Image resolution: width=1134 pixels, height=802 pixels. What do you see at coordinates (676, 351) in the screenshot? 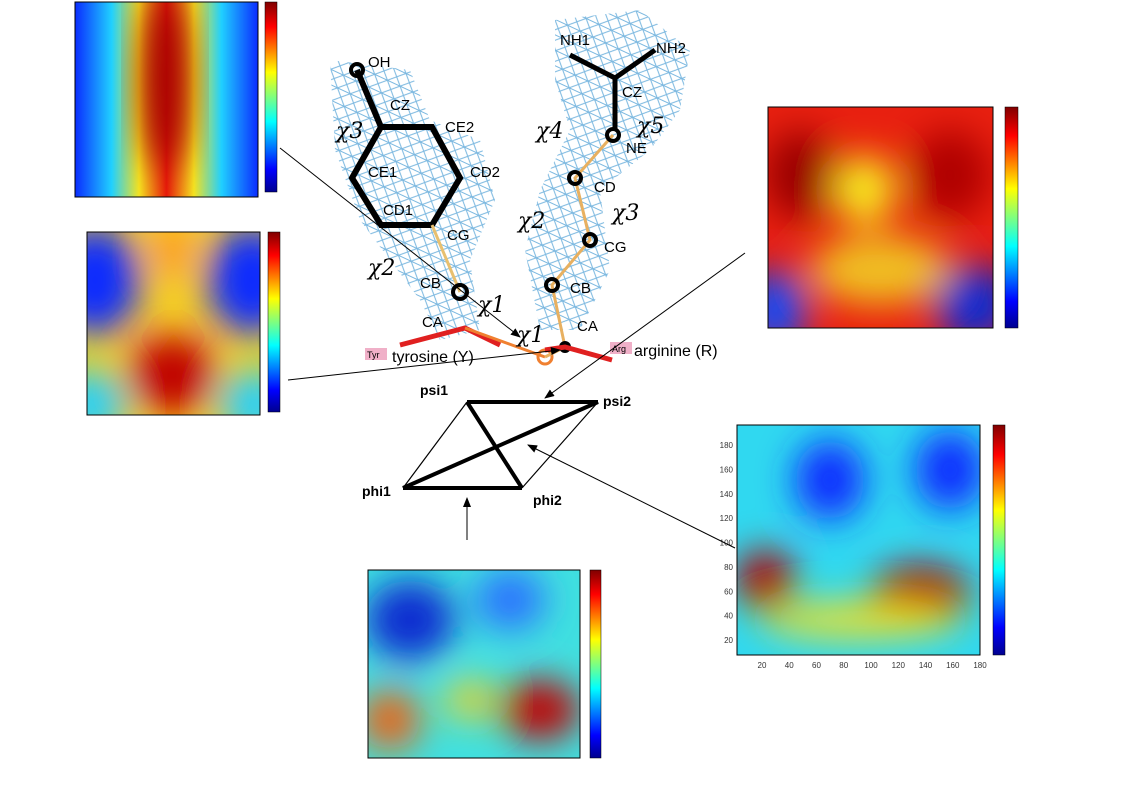
I see `residue-name: arginine (R)` at bounding box center [676, 351].